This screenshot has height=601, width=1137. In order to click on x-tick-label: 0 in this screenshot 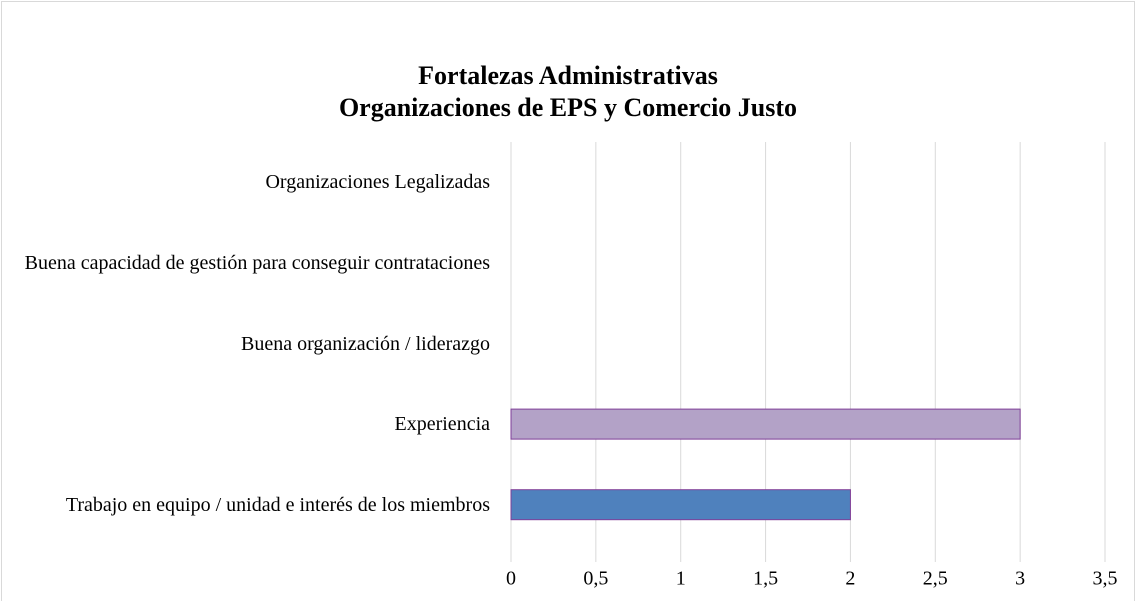, I will do `click(511, 579)`.